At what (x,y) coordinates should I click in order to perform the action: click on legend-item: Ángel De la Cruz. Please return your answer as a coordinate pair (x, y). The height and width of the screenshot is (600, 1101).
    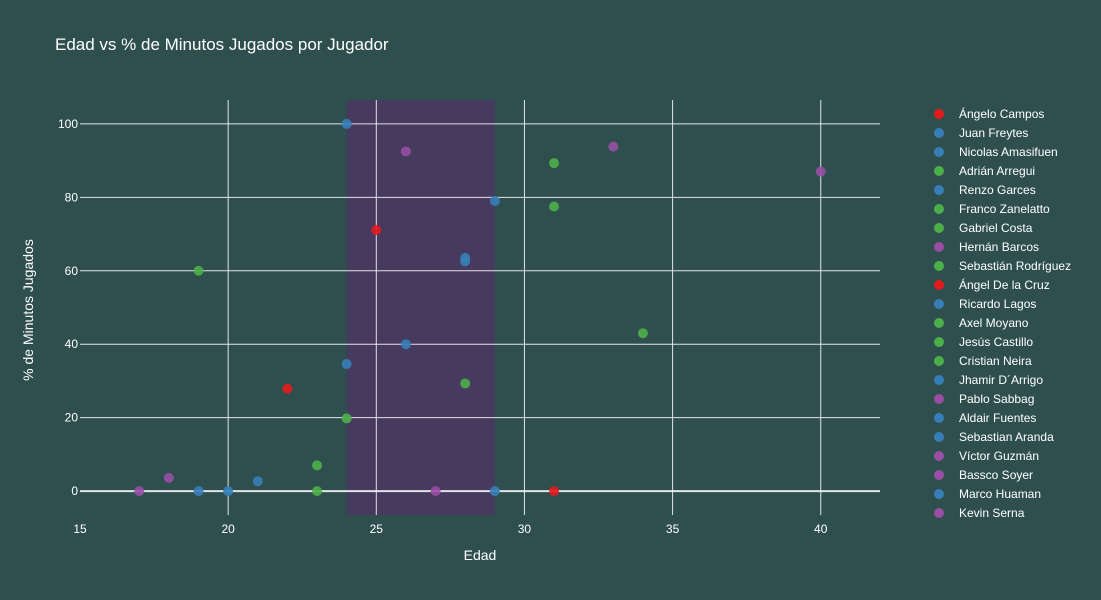
    Looking at the image, I should click on (992, 284).